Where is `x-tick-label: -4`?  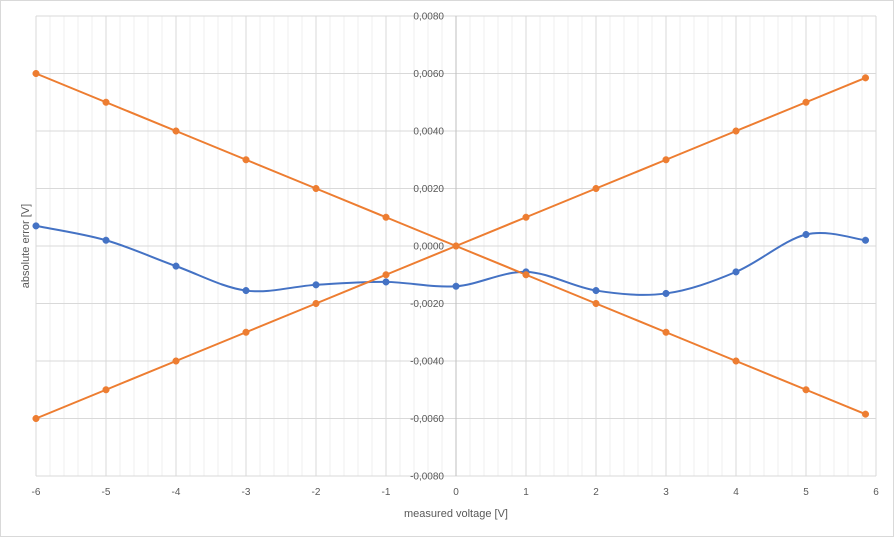 x-tick-label: -4 is located at coordinates (176, 492).